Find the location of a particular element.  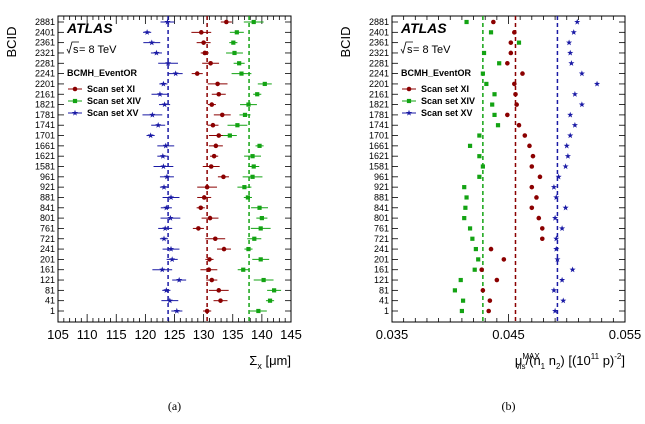

atlas-logo: ATLAS is located at coordinates (89, 28).